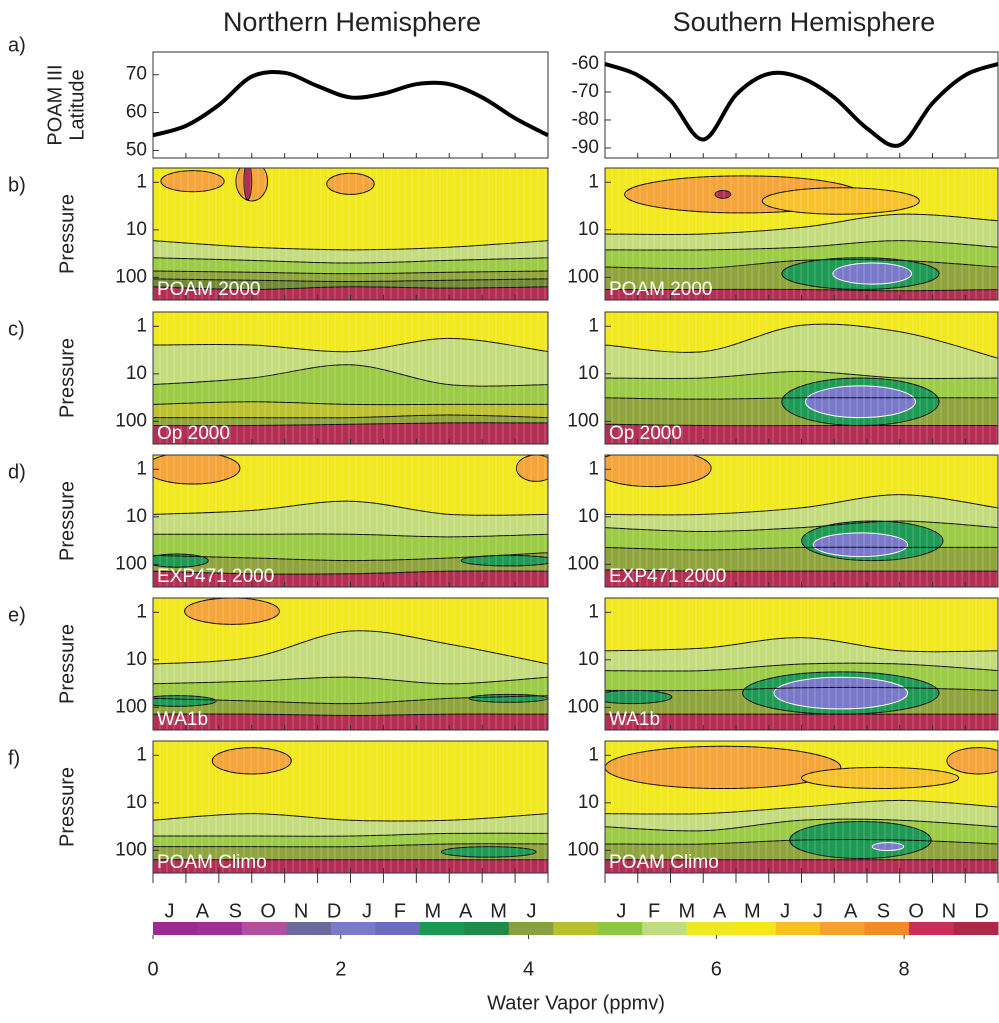 The width and height of the screenshot is (999, 1023). I want to click on panel-letter: f), so click(14, 758).